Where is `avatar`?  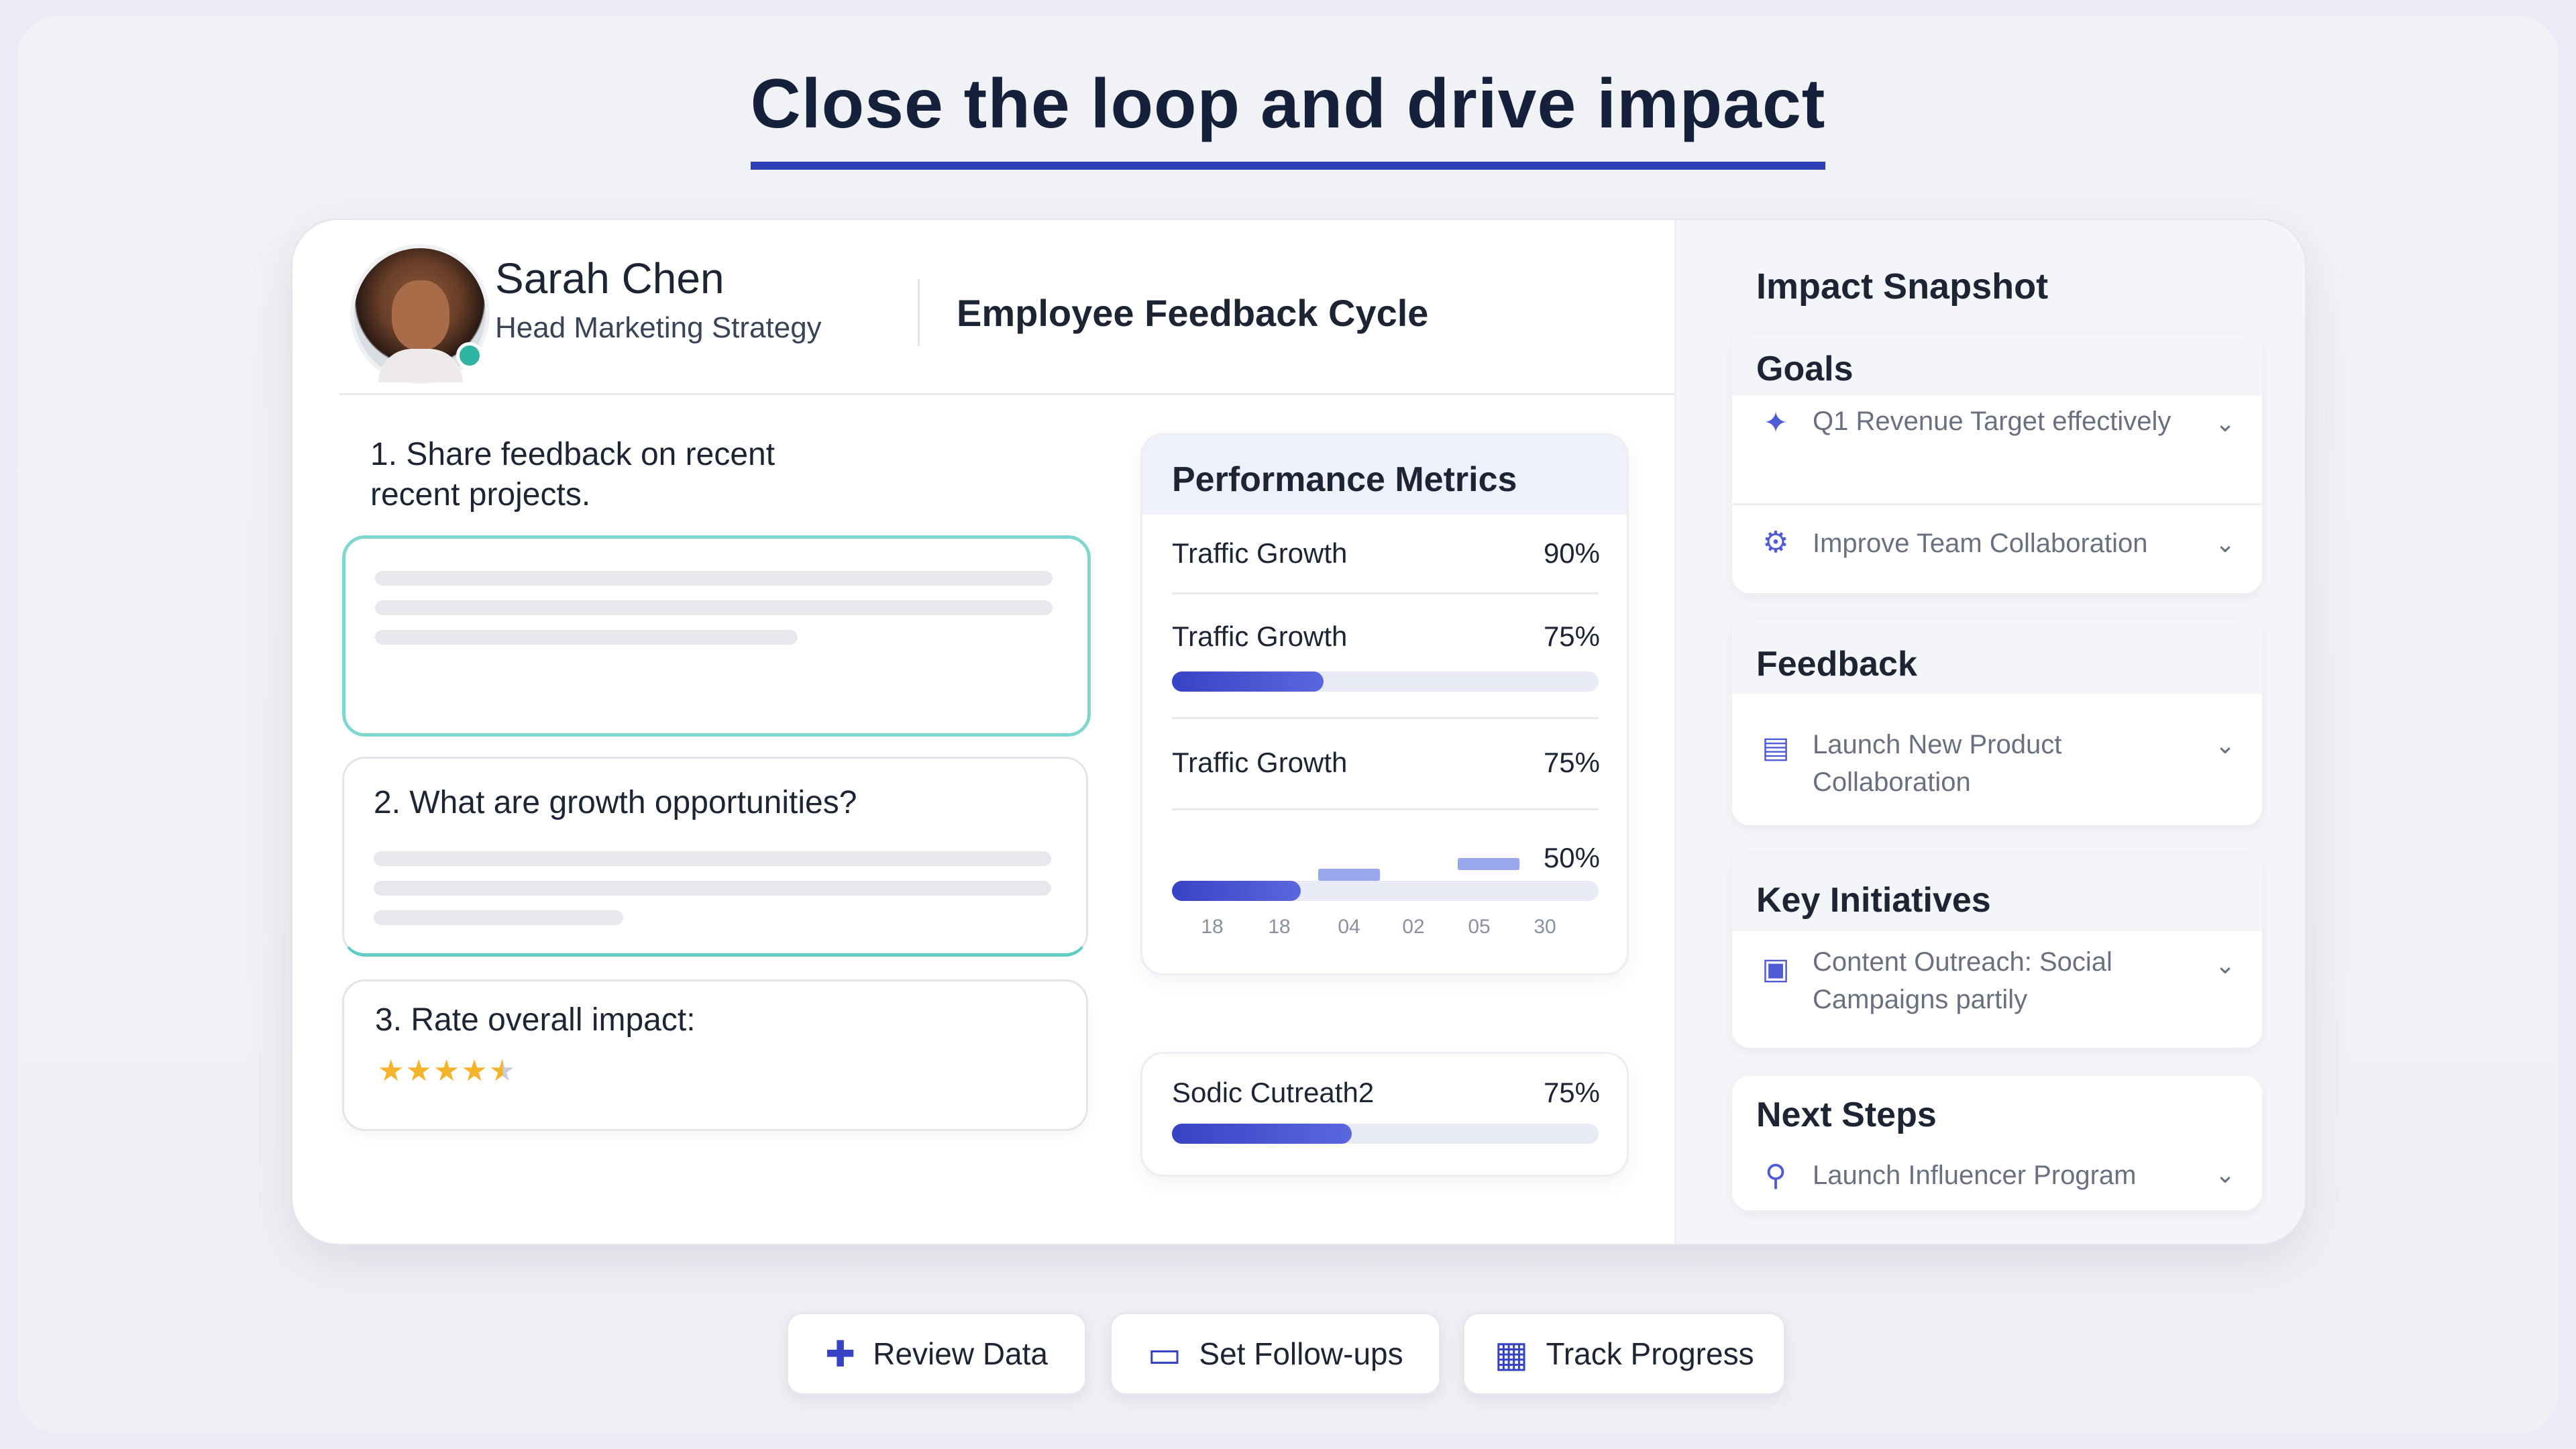 avatar is located at coordinates (420, 314).